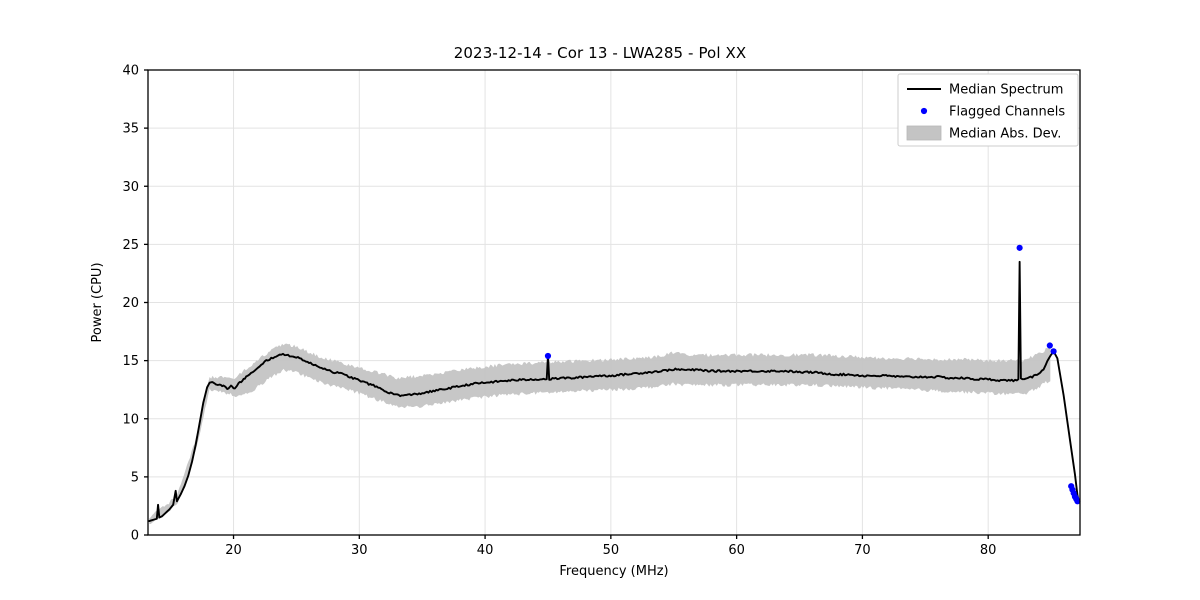  What do you see at coordinates (613, 571) in the screenshot?
I see `x-axis-label: Frequency (MHz)` at bounding box center [613, 571].